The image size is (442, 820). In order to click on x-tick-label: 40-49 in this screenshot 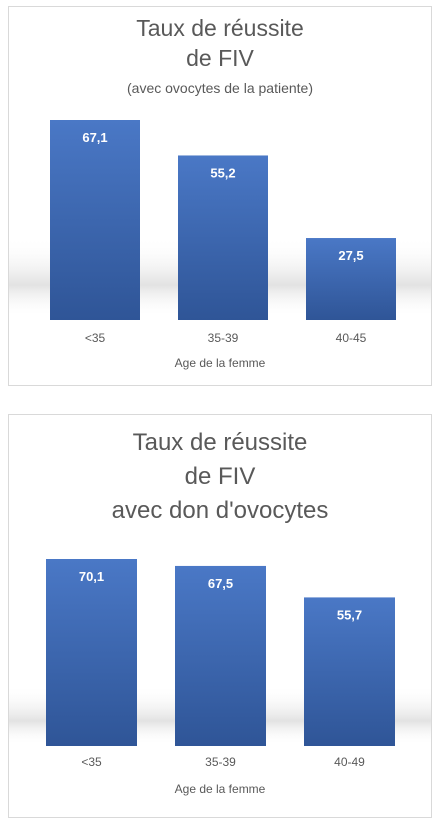, I will do `click(349, 762)`.